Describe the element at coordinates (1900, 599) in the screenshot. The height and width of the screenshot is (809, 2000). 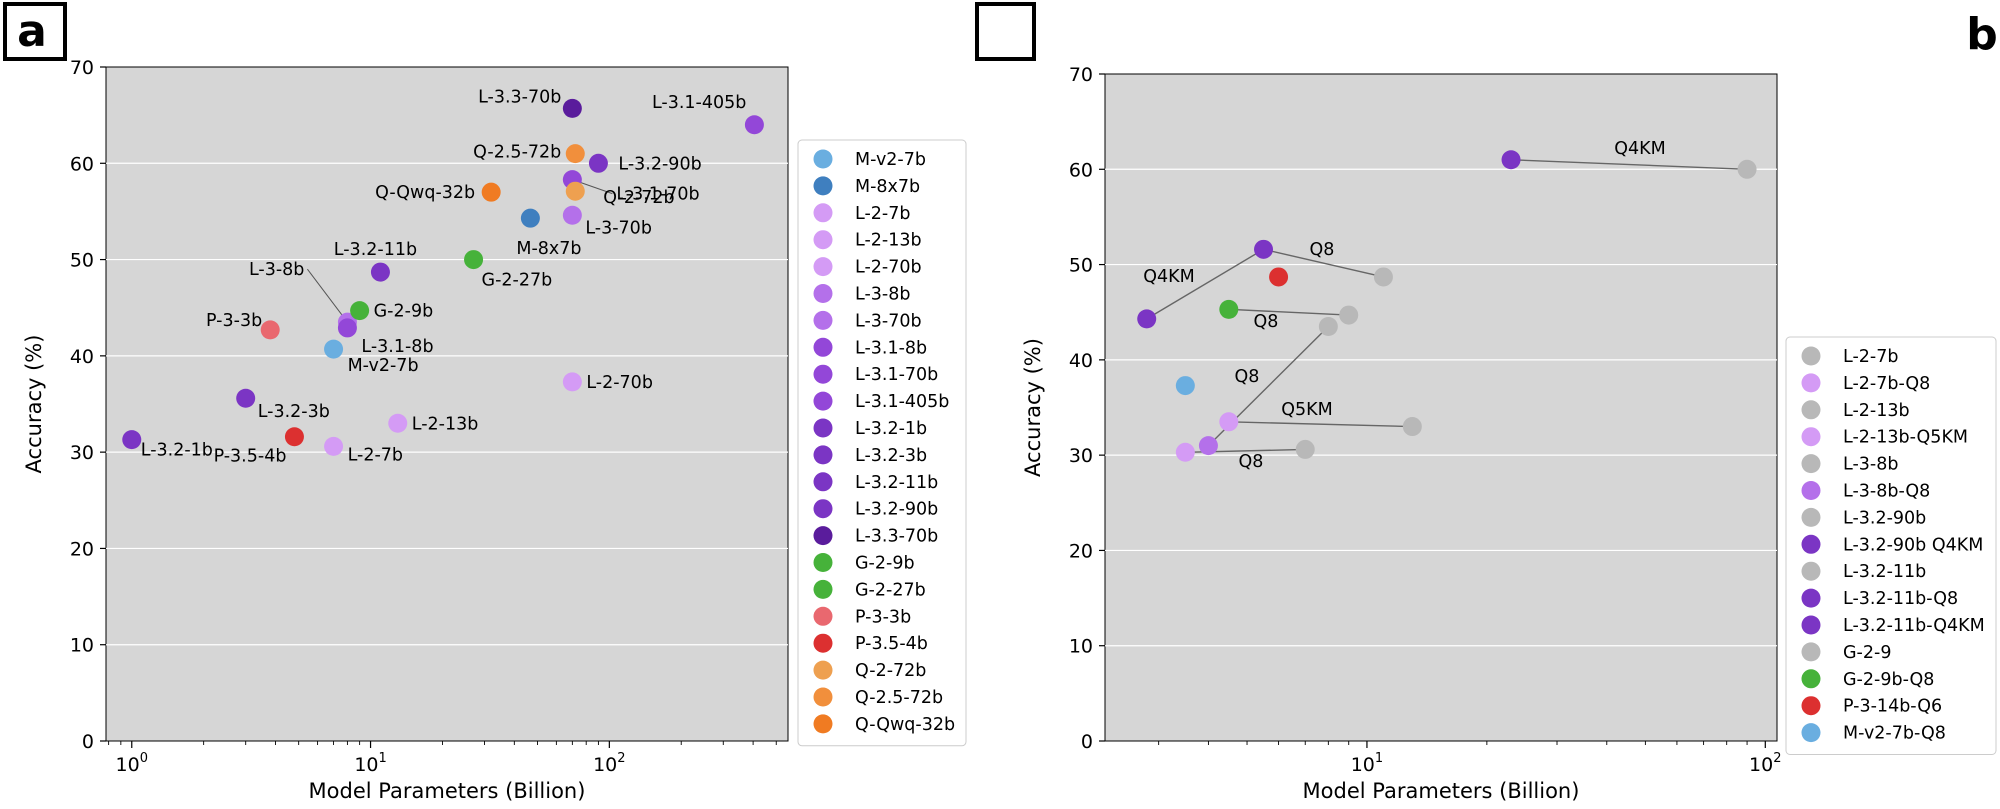
I see `legend-entry: L-3.2-11b-Q8` at that location.